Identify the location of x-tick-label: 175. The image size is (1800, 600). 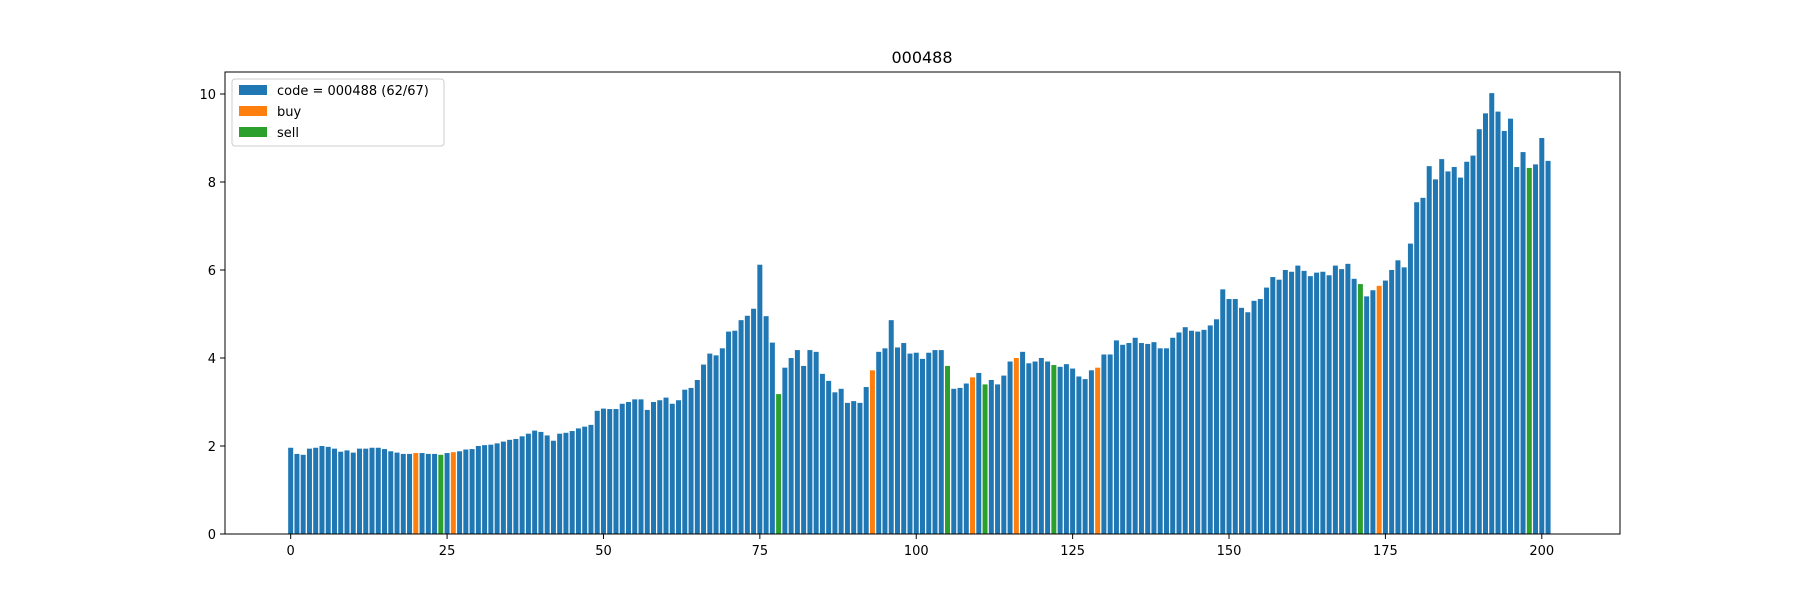
(1385, 551).